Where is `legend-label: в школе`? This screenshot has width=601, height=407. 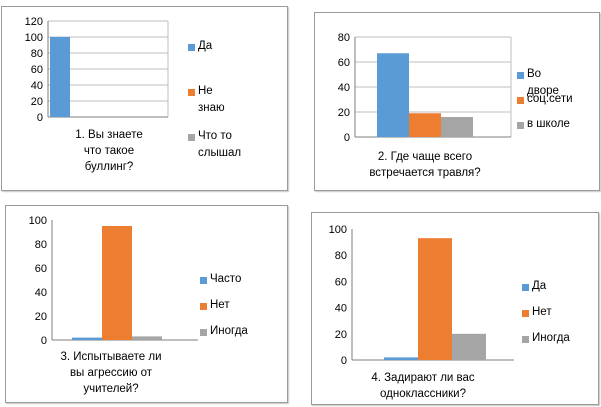 legend-label: в школе is located at coordinates (548, 124).